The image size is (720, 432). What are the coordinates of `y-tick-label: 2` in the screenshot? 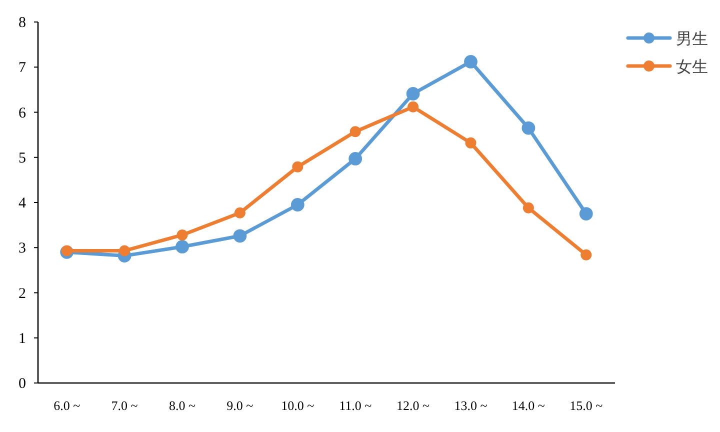 It's located at (22, 294).